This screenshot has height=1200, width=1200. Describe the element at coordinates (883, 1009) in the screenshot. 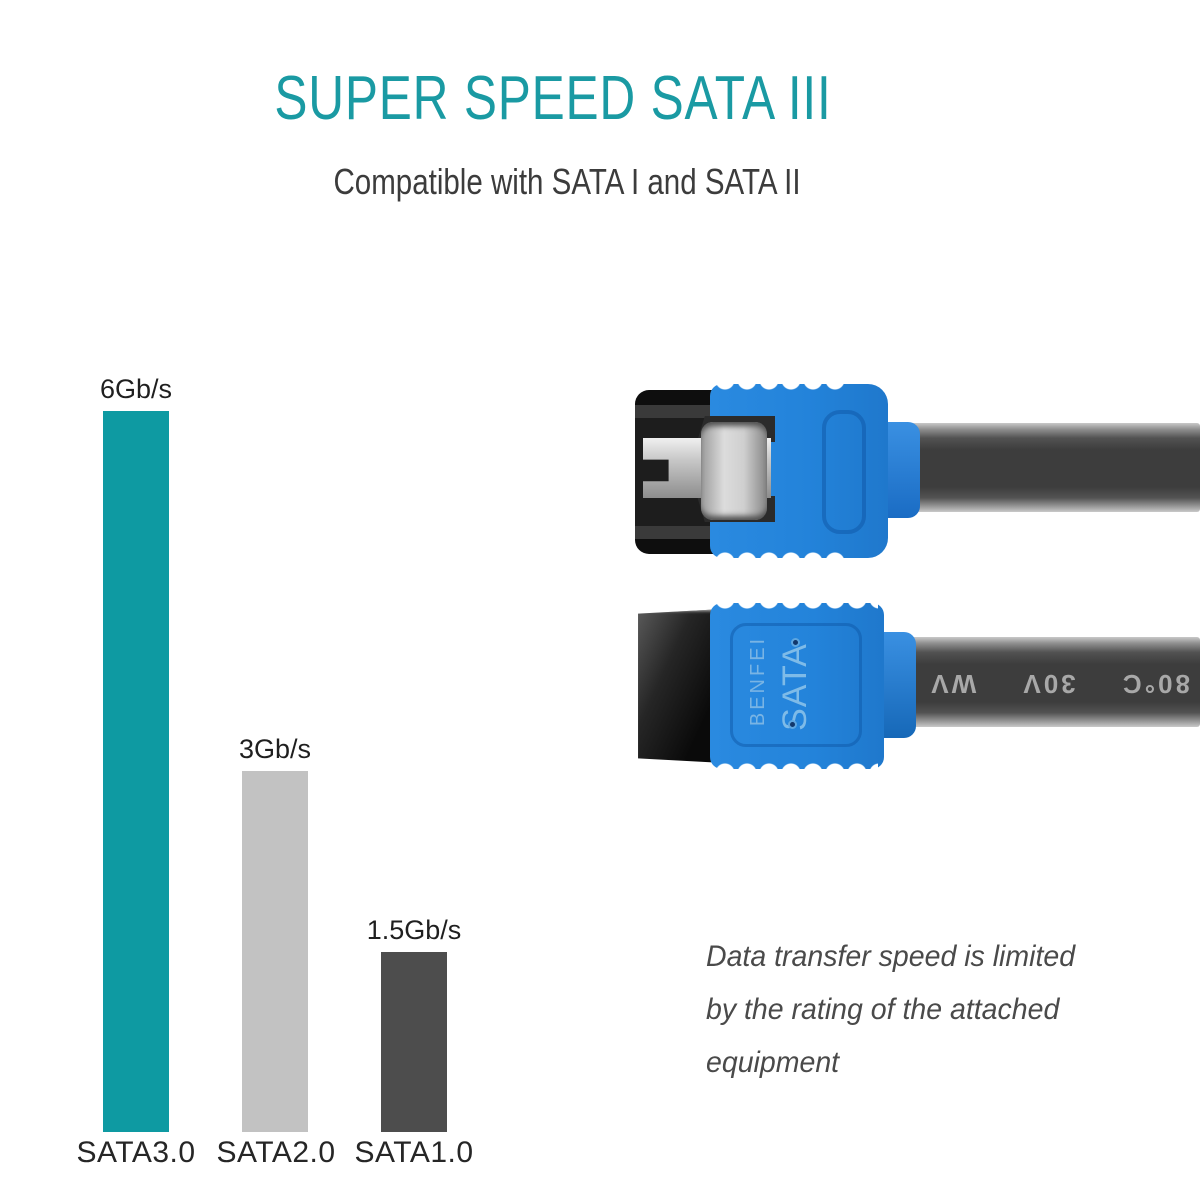

I see `footnote-line: by the rating of the attached` at that location.